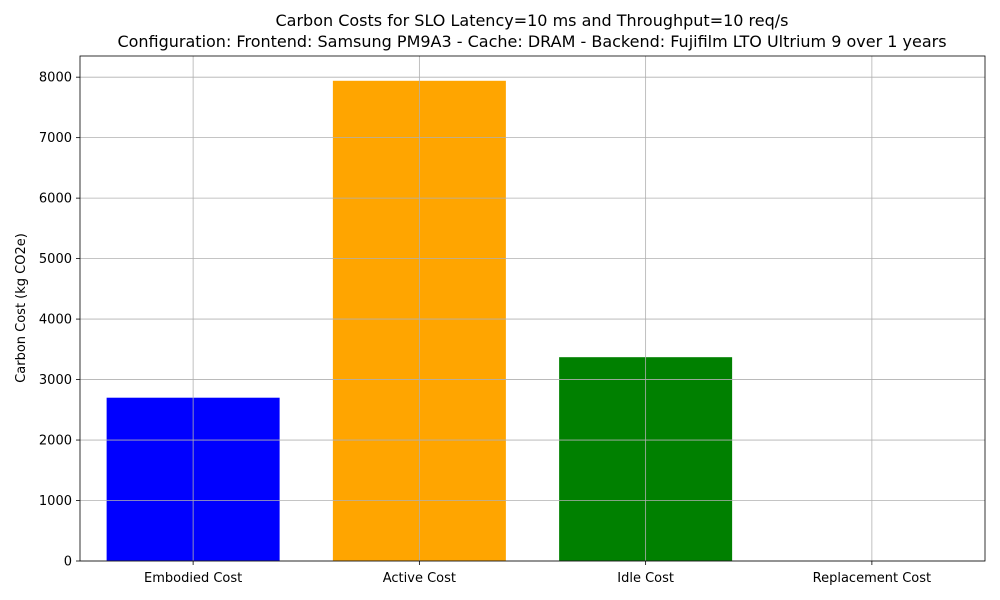 Image resolution: width=1000 pixels, height=600 pixels. What do you see at coordinates (872, 578) in the screenshot?
I see `x-tick-label: Replacement Cost` at bounding box center [872, 578].